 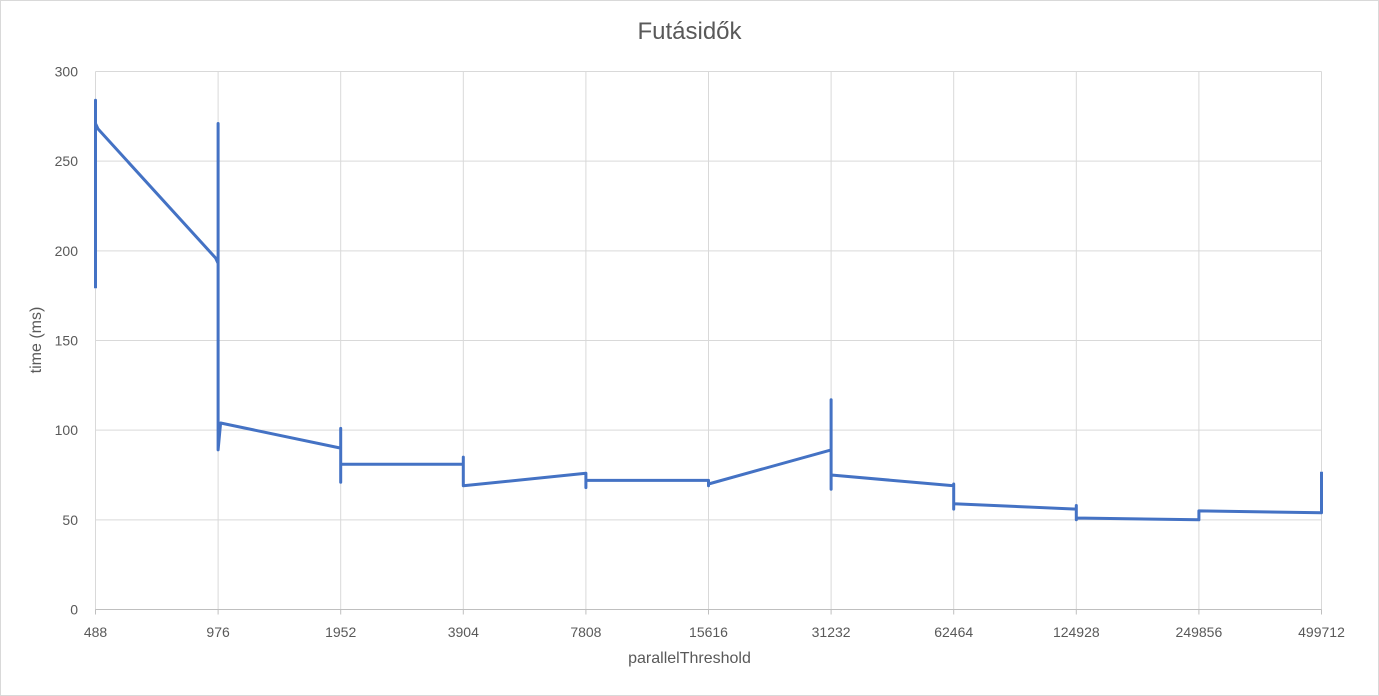 I want to click on x-tick-label: 249856, so click(x=1199, y=632).